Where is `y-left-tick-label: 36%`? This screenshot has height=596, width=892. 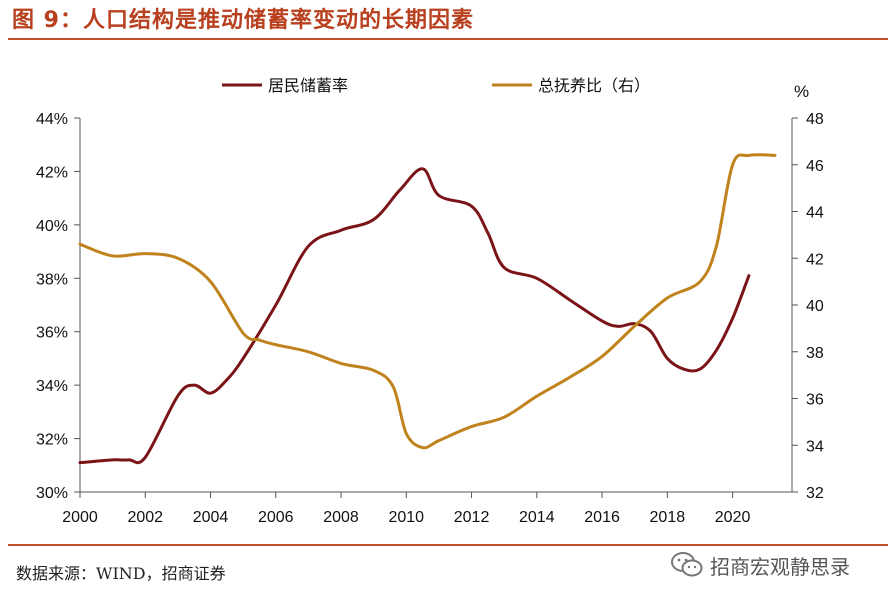 y-left-tick-label: 36% is located at coordinates (52, 333).